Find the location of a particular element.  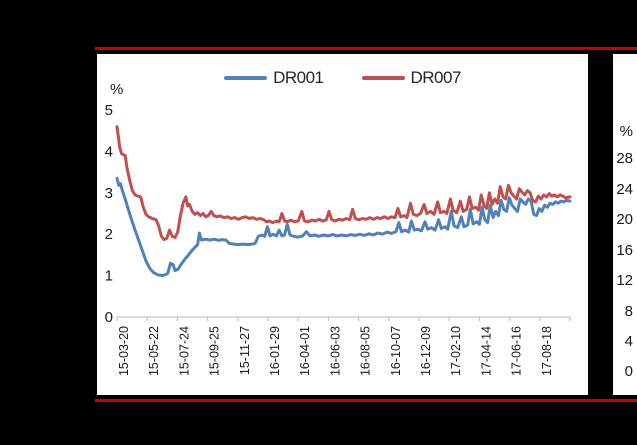

right-axis-tick: 8 is located at coordinates (628, 311).